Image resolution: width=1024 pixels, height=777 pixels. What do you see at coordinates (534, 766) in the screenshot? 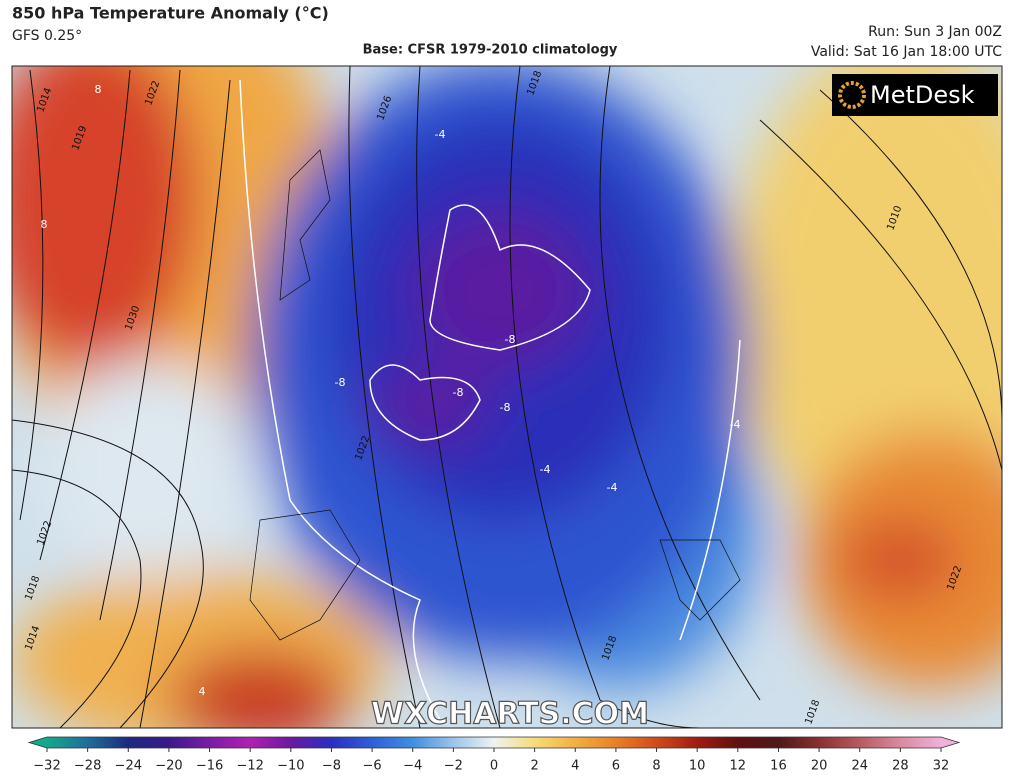
I see `colorbar-tick-label: 2` at bounding box center [534, 766].